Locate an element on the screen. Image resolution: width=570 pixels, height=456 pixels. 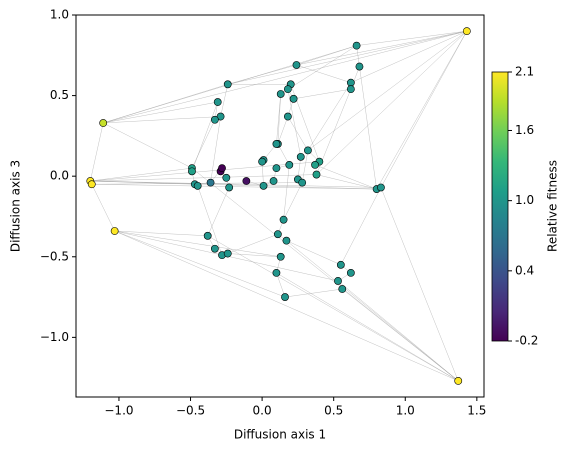
colorbar-tick-label: 2.1 is located at coordinates (524, 72).